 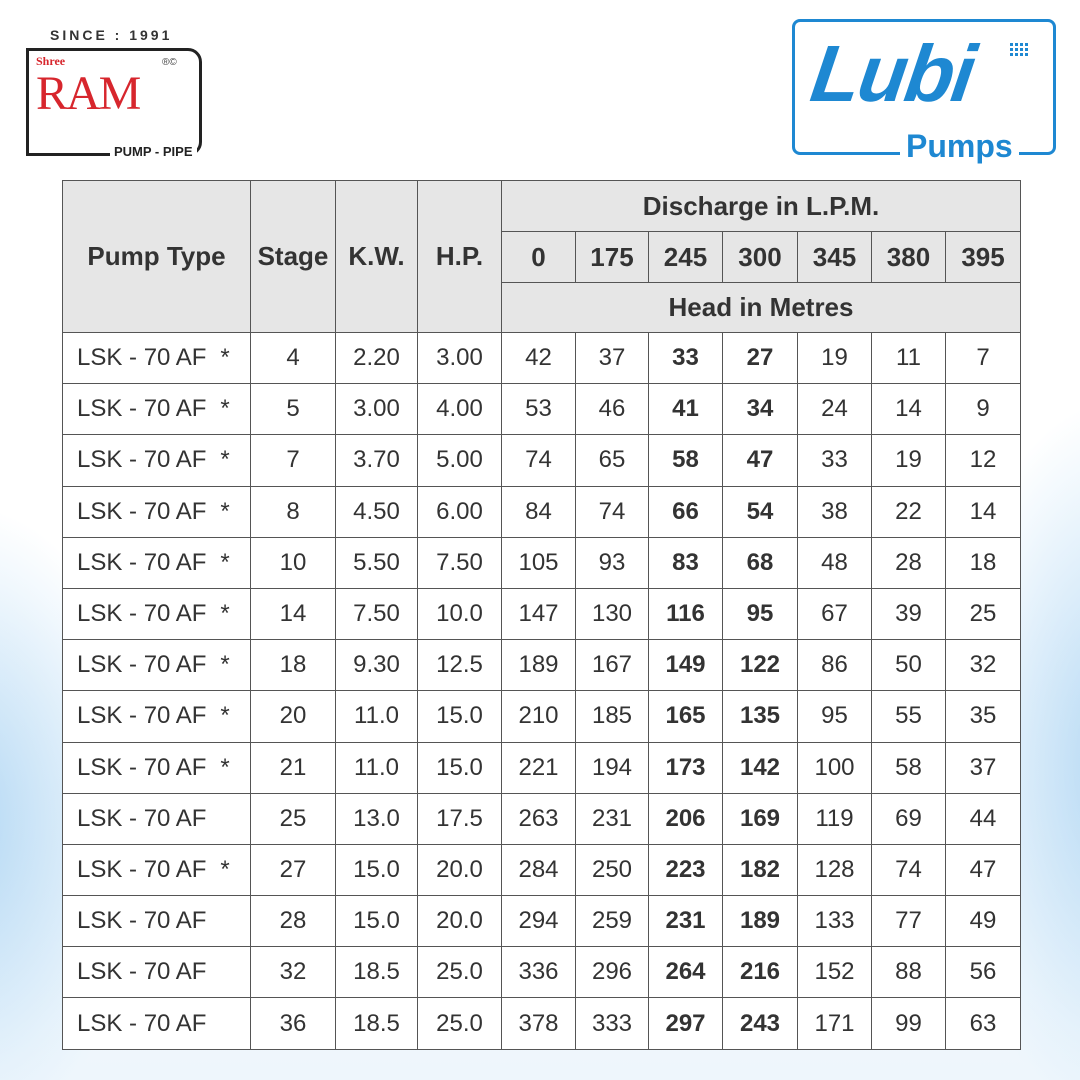 I want to click on hp-cell: 10.0, so click(x=459, y=614).